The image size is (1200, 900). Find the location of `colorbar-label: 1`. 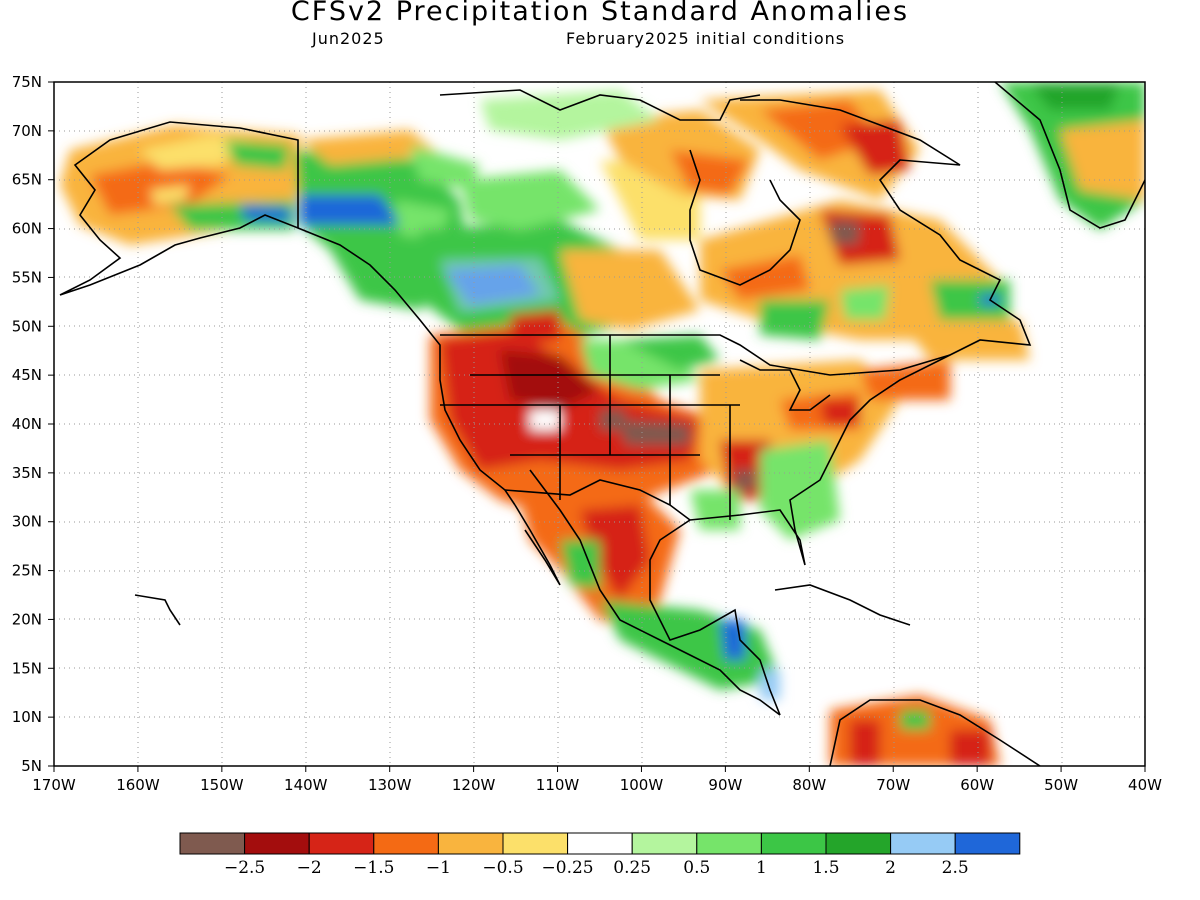

colorbar-label: 1 is located at coordinates (761, 868).